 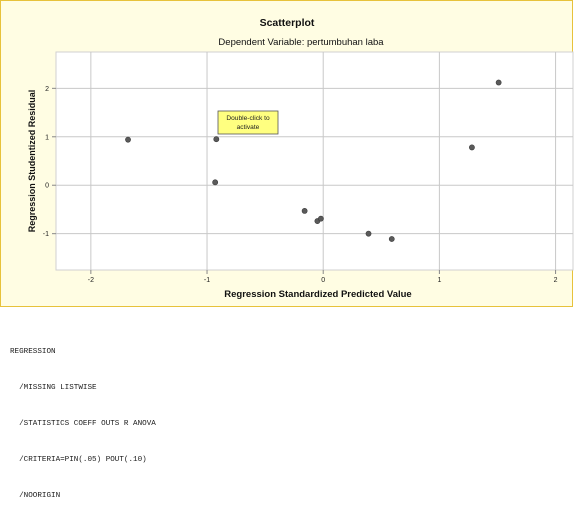 What do you see at coordinates (78, 460) in the screenshot?
I see `syntax-line: /CRITERIA=PIN(.05) POUT(.10)` at bounding box center [78, 460].